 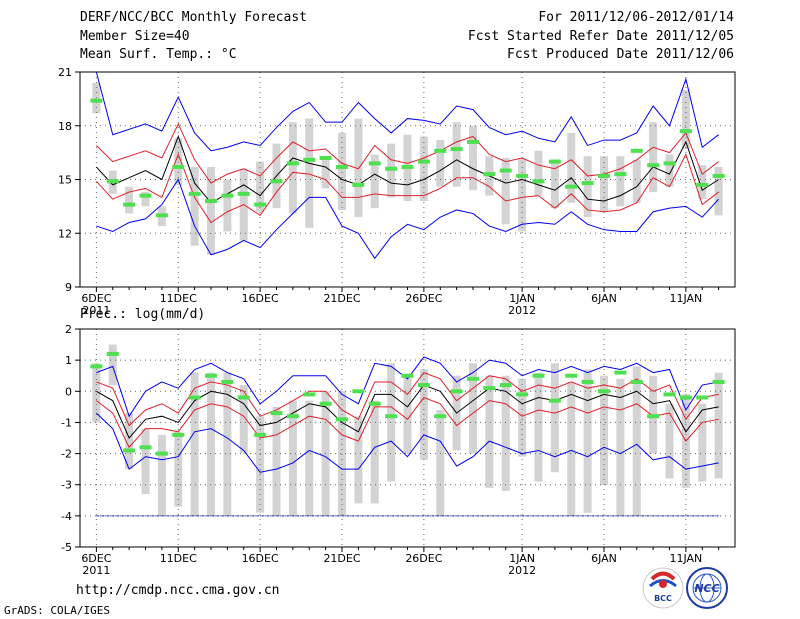 What do you see at coordinates (522, 558) in the screenshot?
I see `prec-x-tick-label: 1JAN` at bounding box center [522, 558].